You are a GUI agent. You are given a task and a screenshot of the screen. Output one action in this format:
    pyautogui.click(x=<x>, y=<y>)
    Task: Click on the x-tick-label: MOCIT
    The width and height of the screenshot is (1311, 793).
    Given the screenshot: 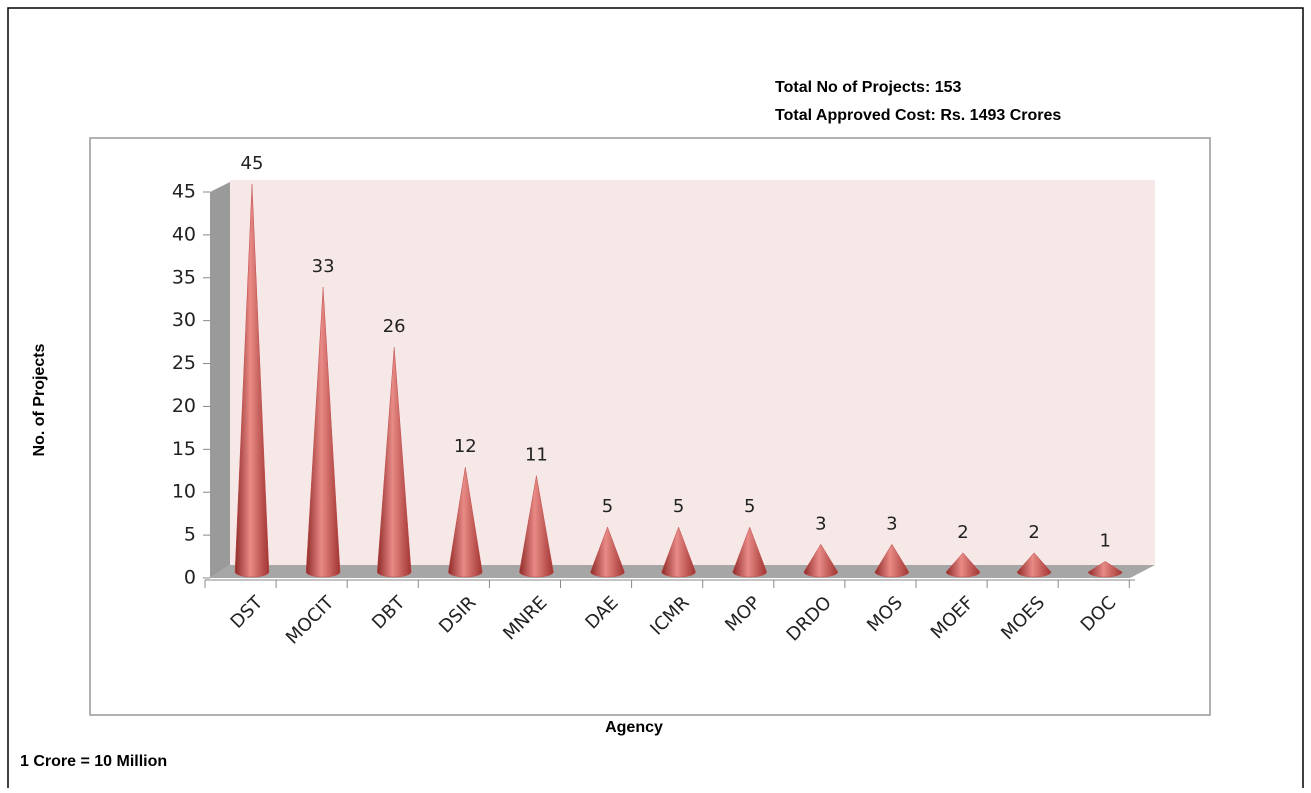 What is the action you would take?
    pyautogui.click(x=310, y=620)
    